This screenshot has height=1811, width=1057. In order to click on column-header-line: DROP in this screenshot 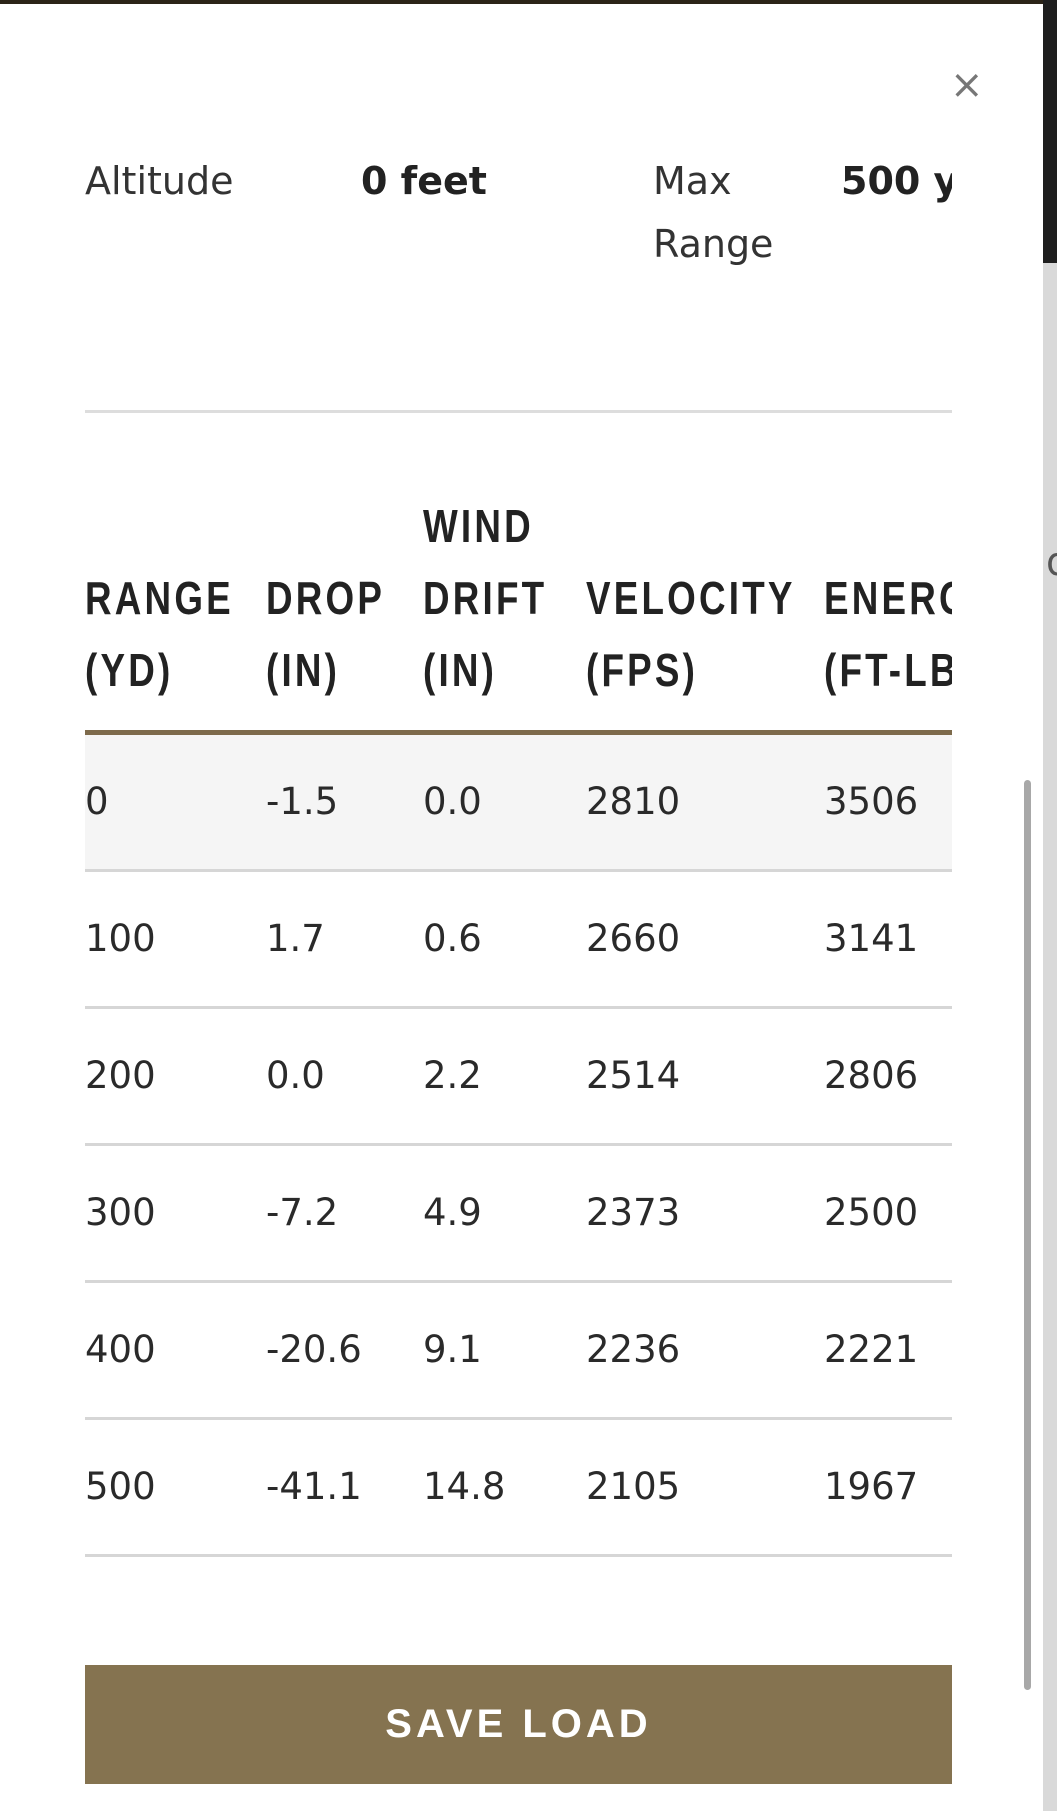, I will do `click(326, 598)`.